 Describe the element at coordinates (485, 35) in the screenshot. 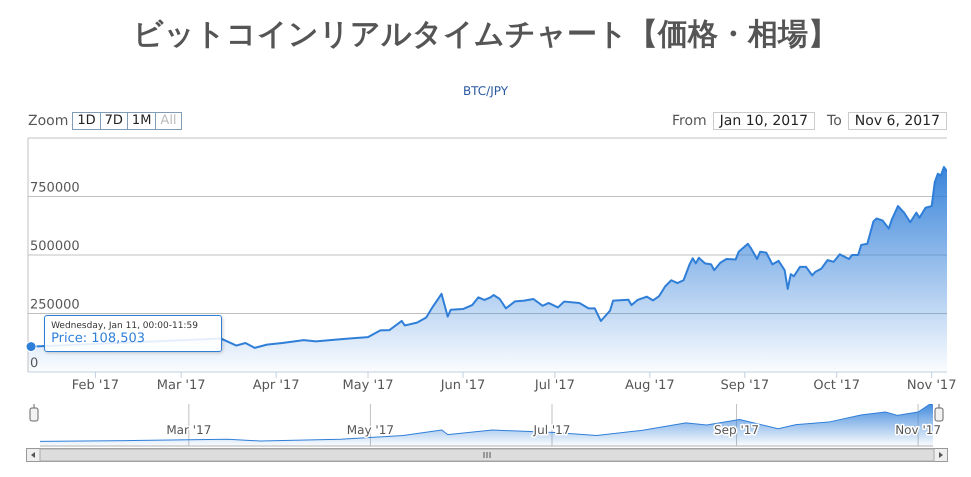

I see `chart-title: ビットコインリアルタイムチャート【価格・相場】` at that location.